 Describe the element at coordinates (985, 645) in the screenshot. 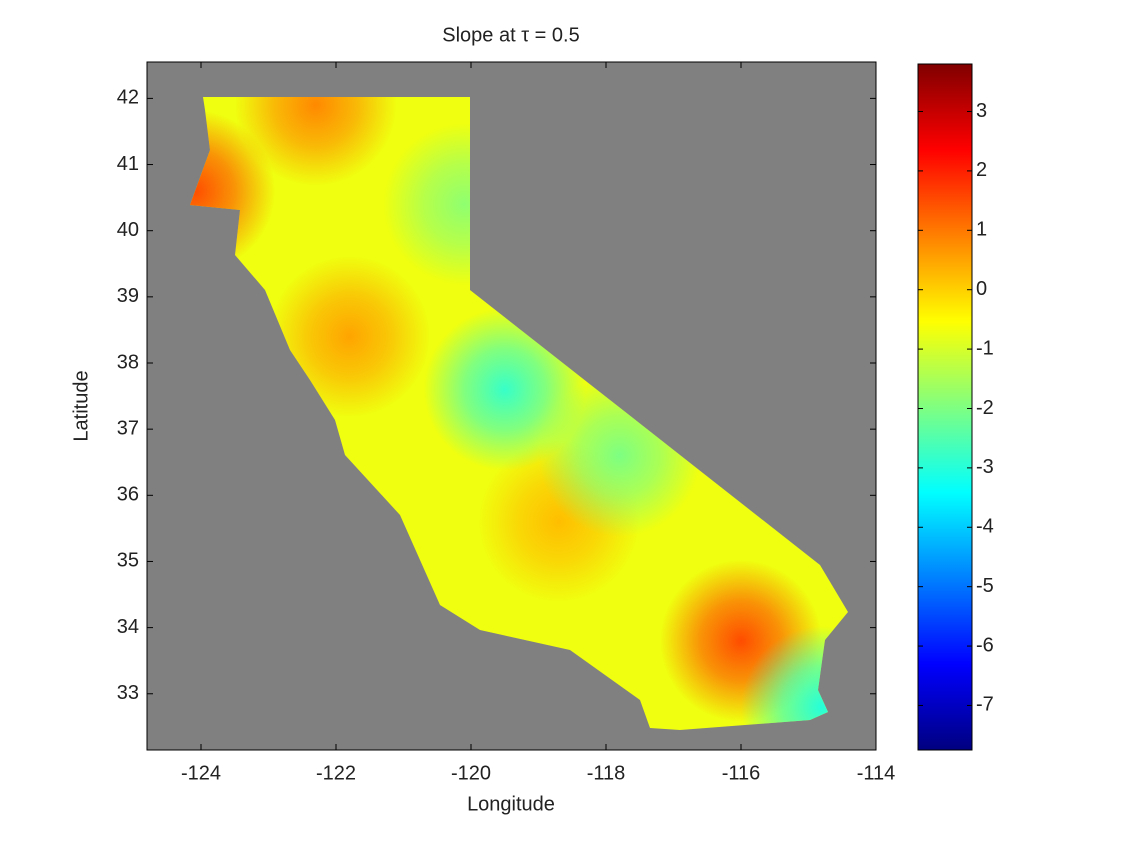

I see `colorbar-tick-label: -6` at that location.